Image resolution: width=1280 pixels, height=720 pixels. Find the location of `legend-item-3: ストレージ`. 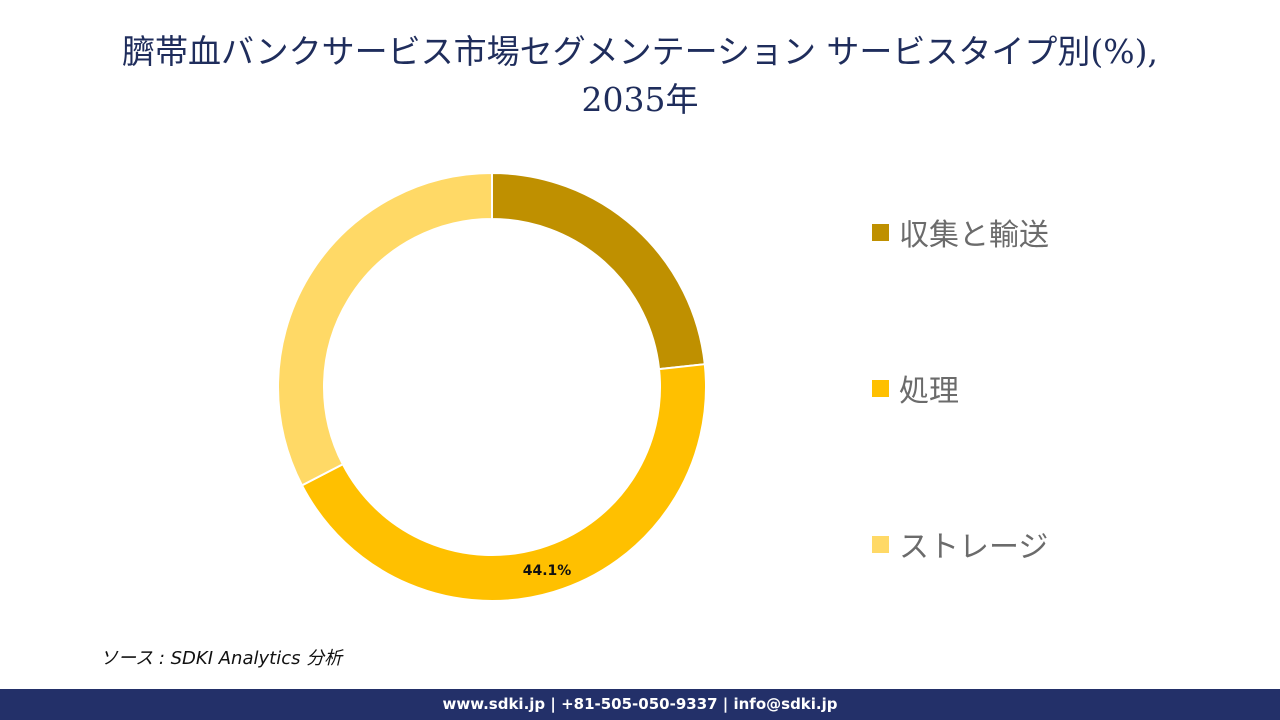

legend-item-3: ストレージ is located at coordinates (960, 544).